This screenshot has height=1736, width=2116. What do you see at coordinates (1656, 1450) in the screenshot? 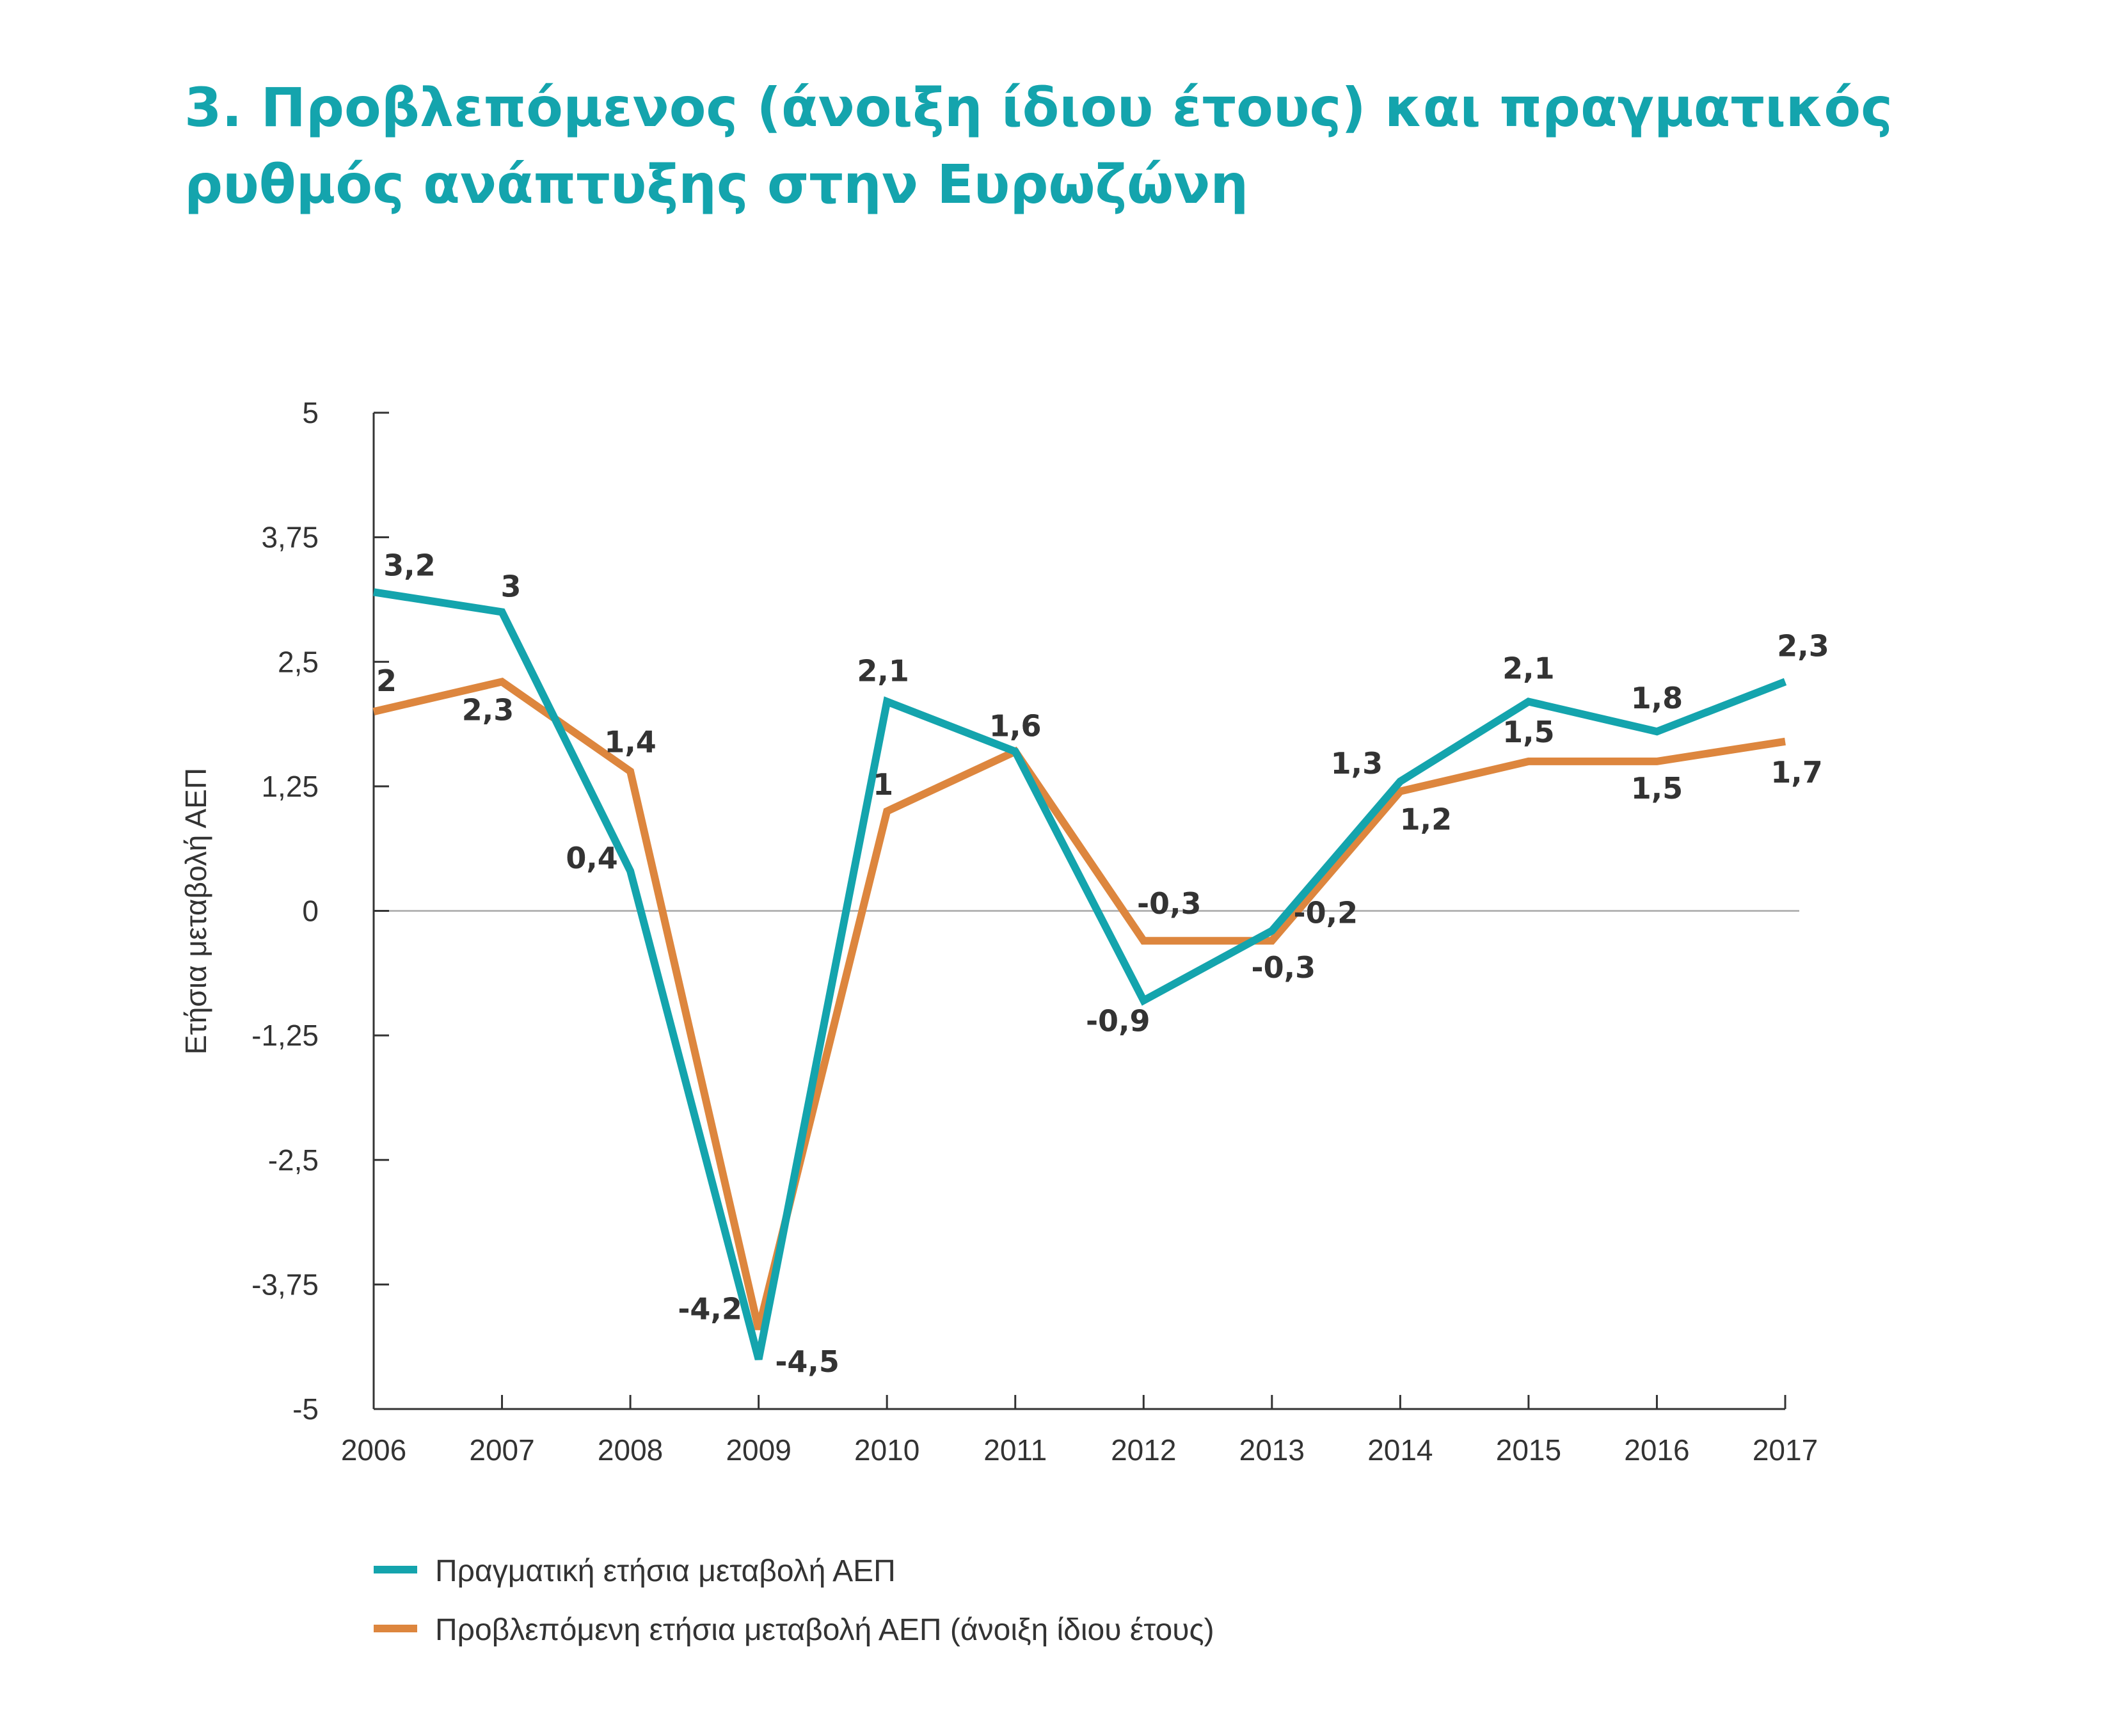
I see `x-tick-label: 2016` at bounding box center [1656, 1450].